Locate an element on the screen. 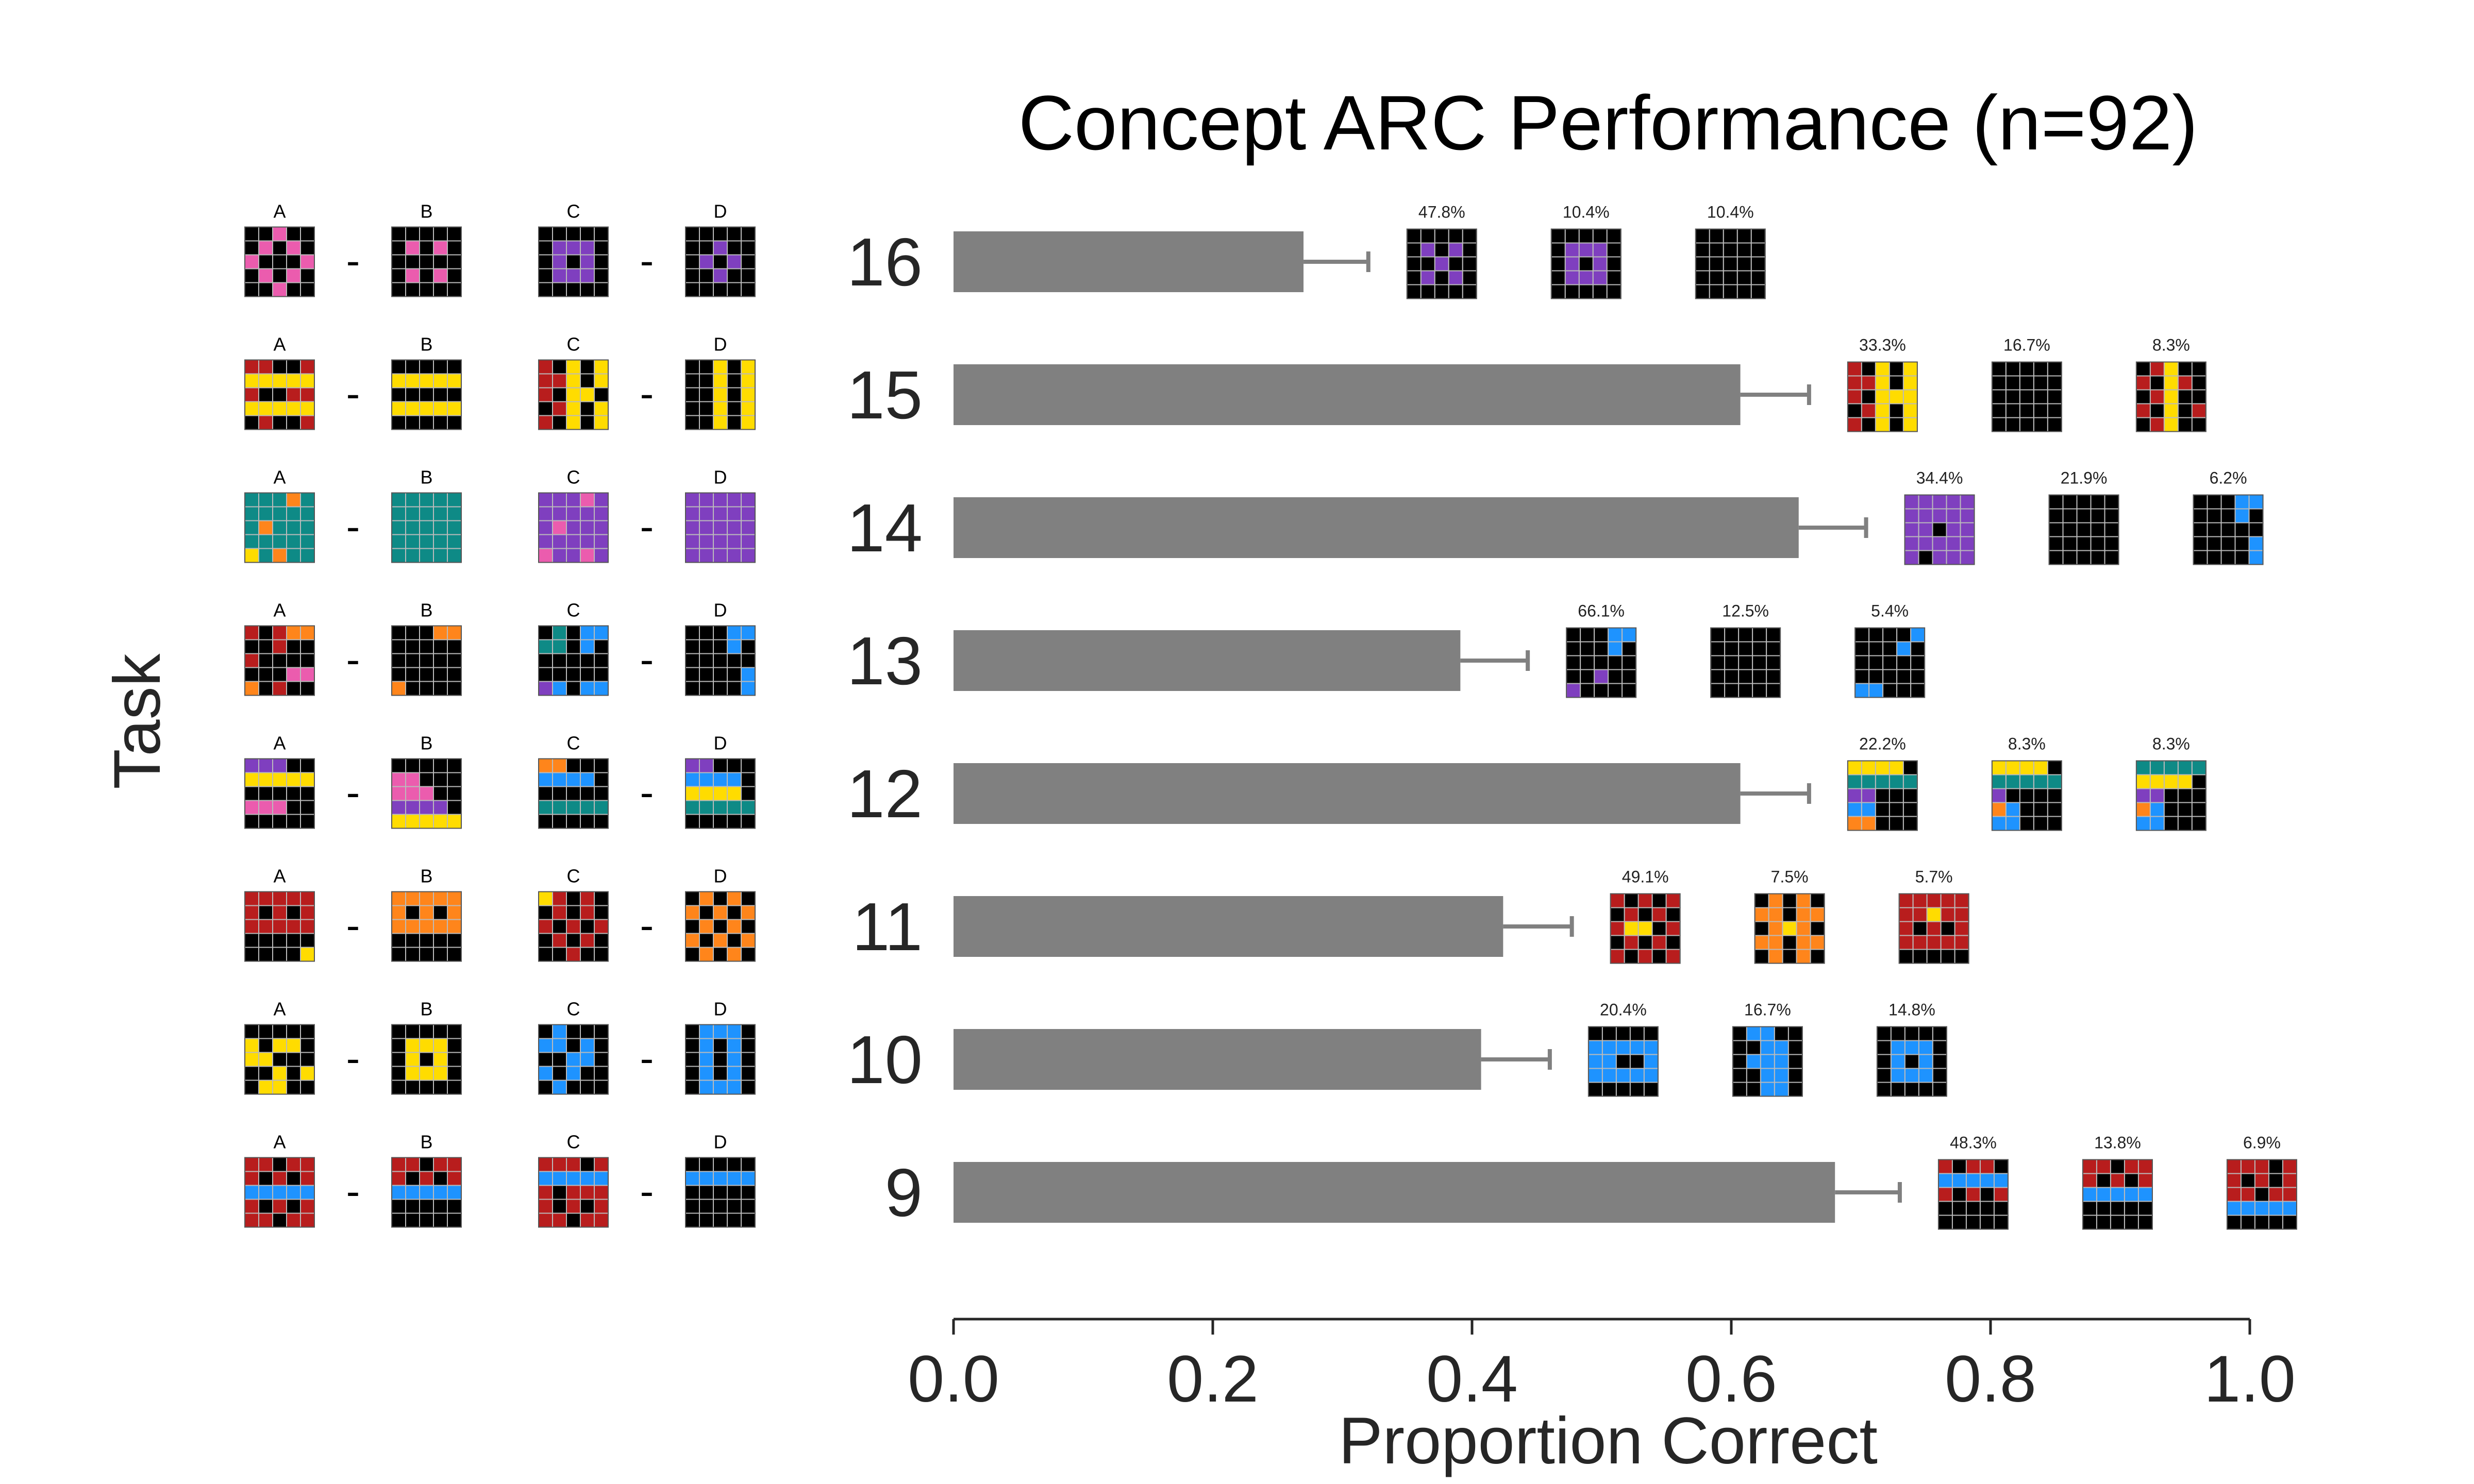 This screenshot has width=2474, height=1484. answer-percent-label: 47.8% is located at coordinates (1441, 212).